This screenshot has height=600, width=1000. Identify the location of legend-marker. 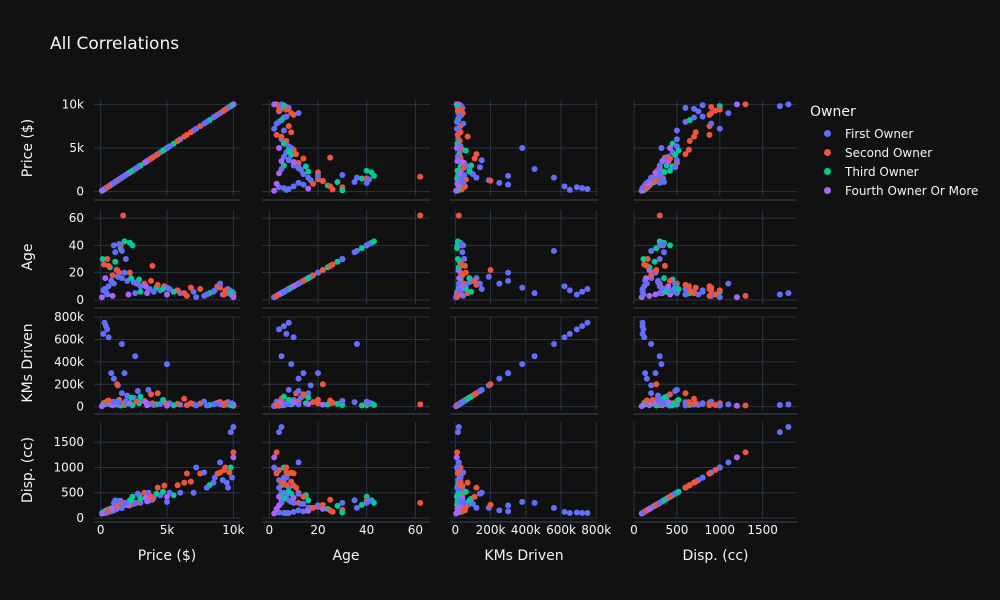
(827, 190).